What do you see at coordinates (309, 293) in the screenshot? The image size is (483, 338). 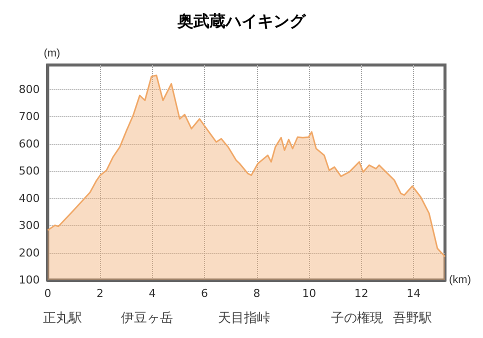 I see `x-tick-label: 10` at bounding box center [309, 293].